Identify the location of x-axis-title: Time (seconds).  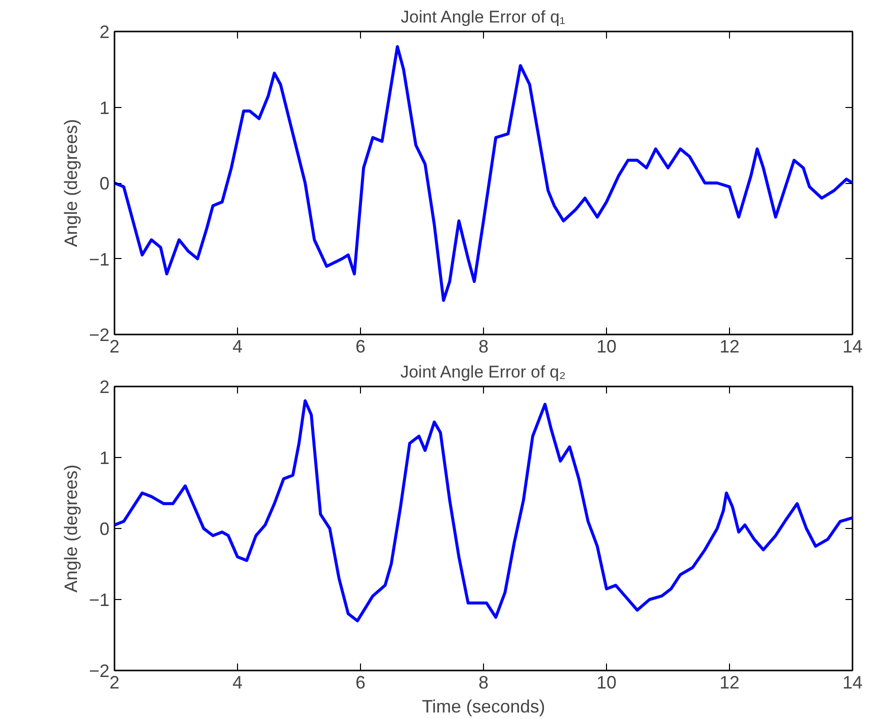
(484, 706).